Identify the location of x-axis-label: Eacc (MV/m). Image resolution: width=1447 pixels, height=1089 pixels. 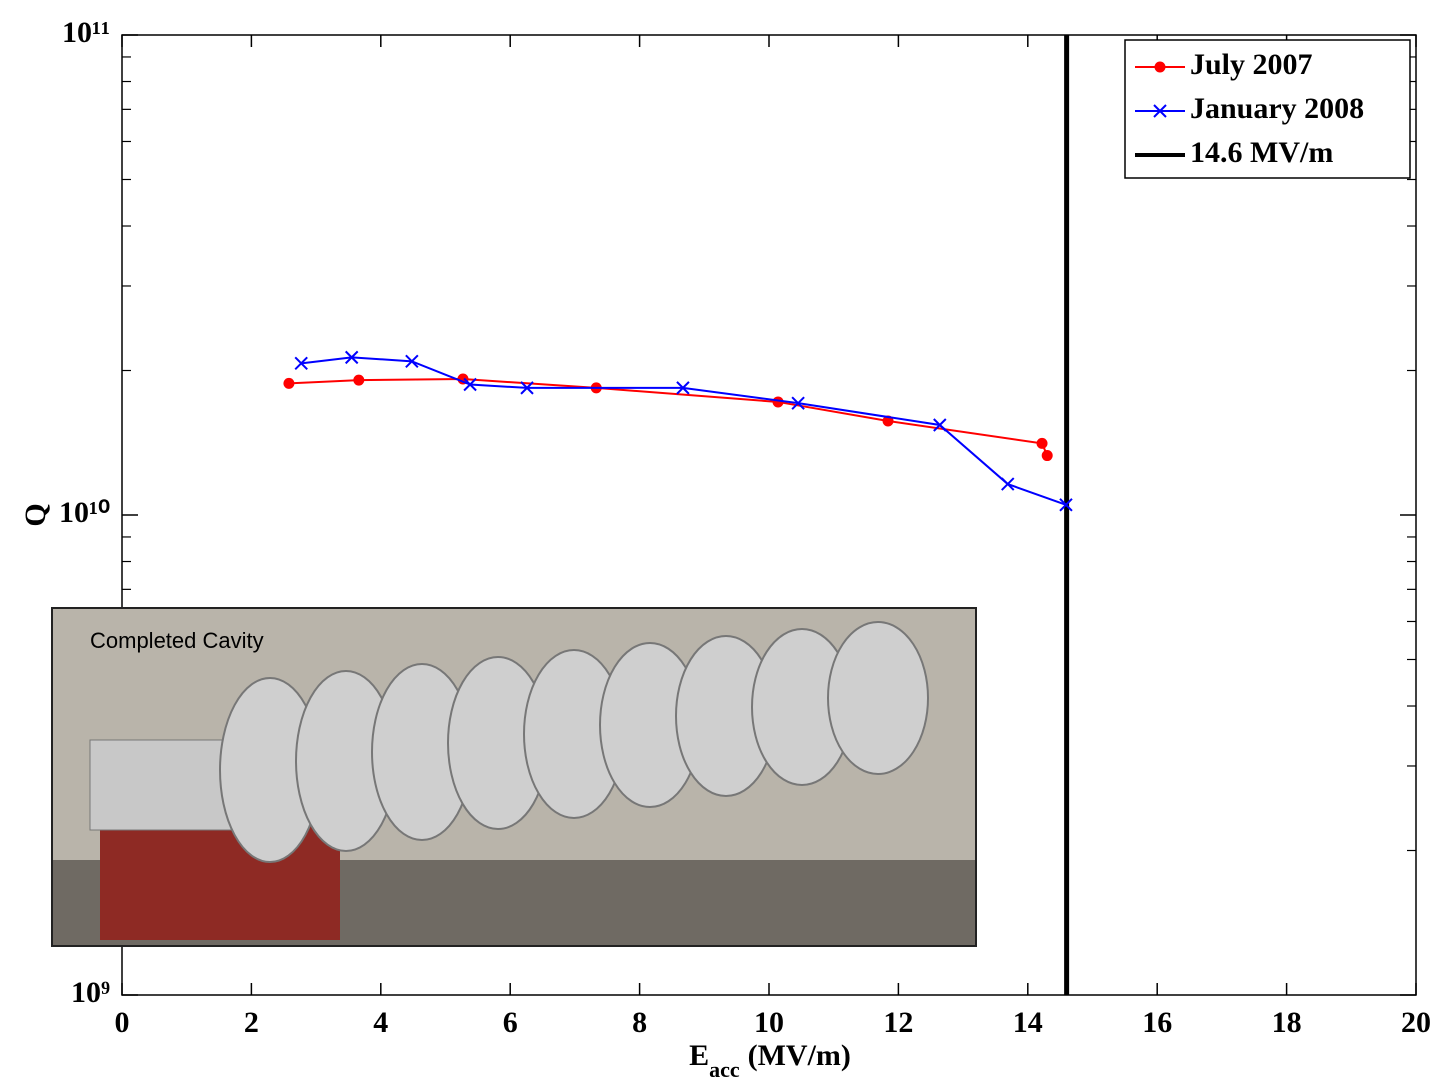
(770, 1060).